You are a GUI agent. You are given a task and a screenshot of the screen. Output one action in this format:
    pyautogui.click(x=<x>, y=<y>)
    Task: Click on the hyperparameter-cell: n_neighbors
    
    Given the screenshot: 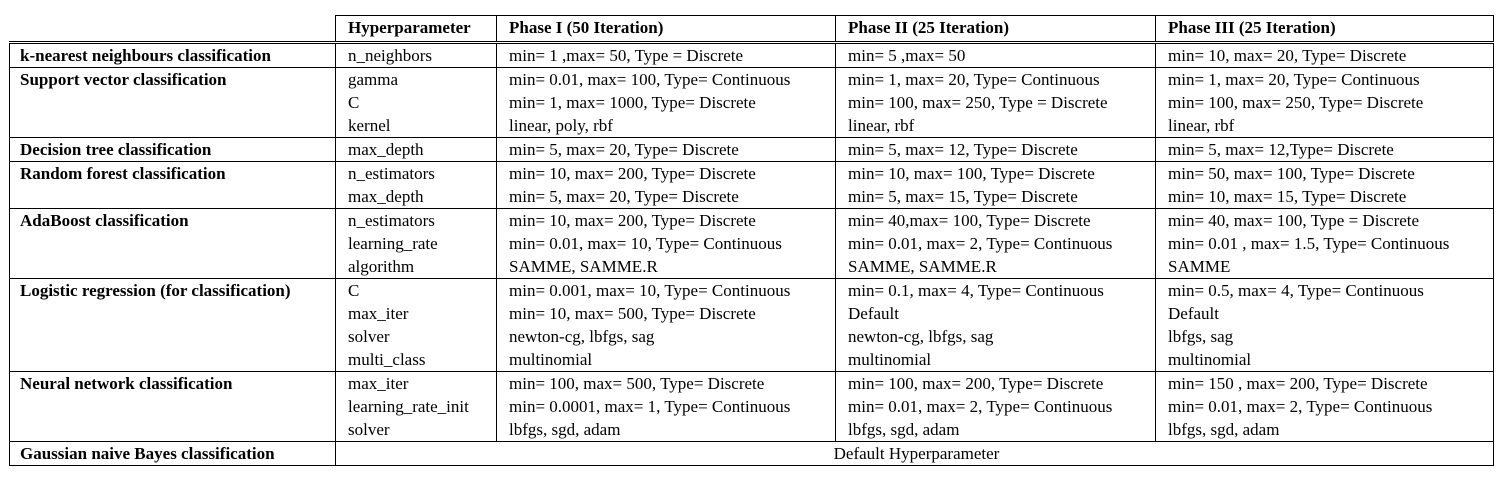 What is the action you would take?
    pyautogui.click(x=416, y=55)
    